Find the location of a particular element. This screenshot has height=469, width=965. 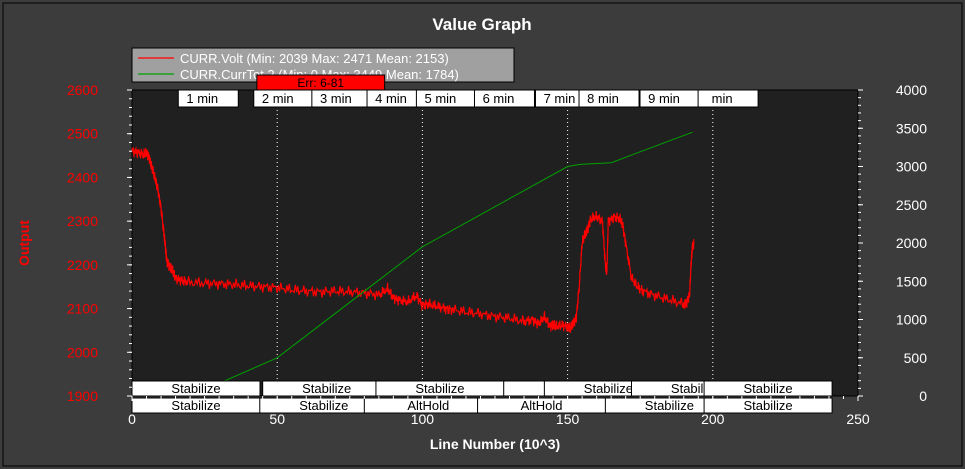

error-marker-box is located at coordinates (321, 82).